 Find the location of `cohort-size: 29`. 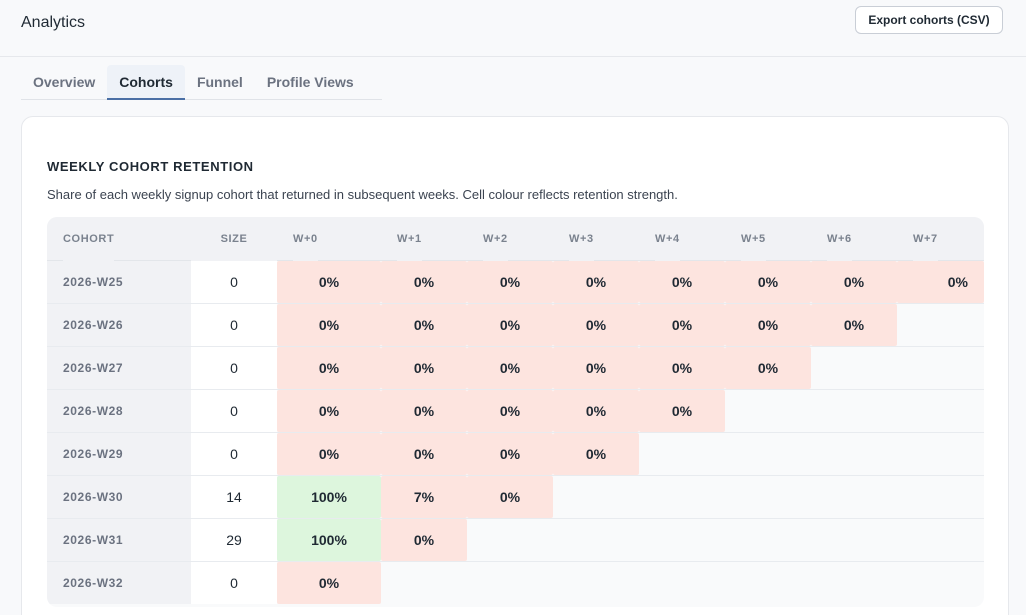

cohort-size: 29 is located at coordinates (234, 540).